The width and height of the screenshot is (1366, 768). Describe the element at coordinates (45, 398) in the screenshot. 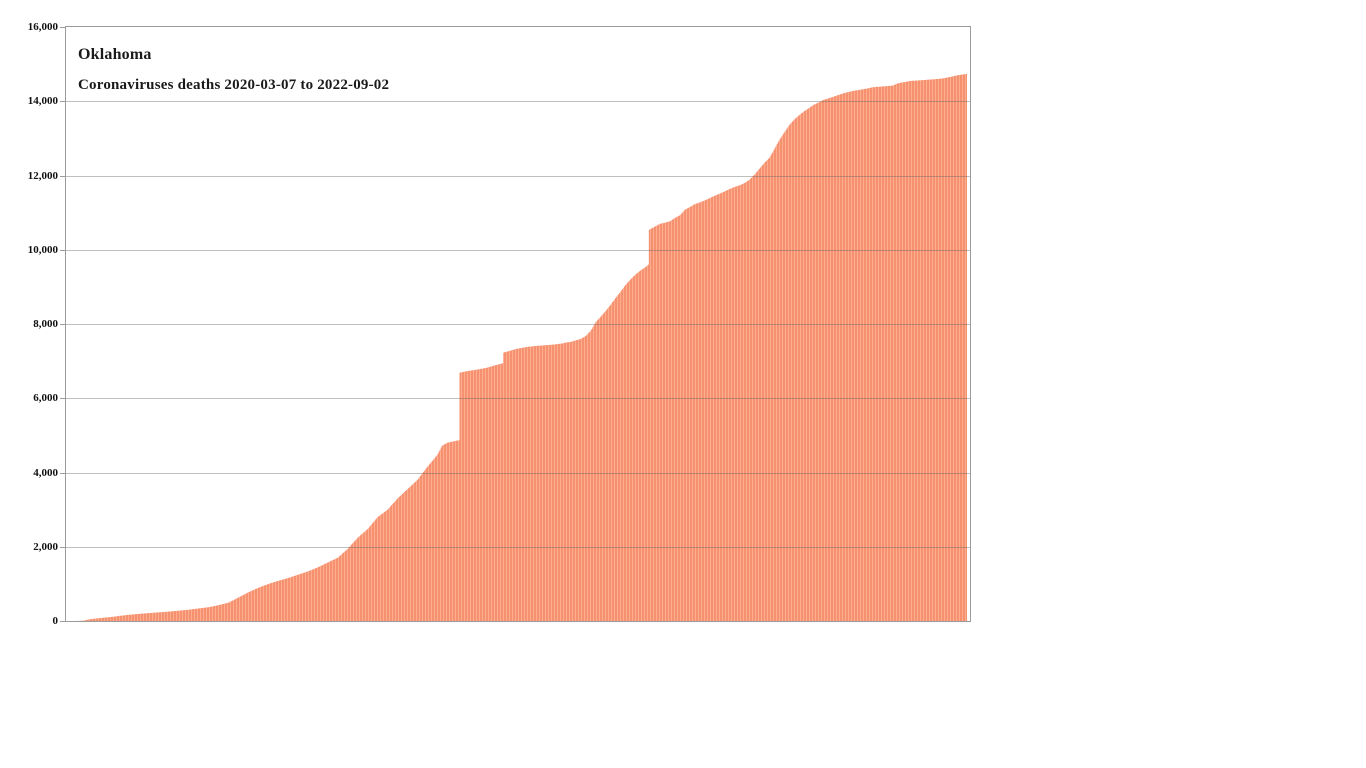

I see `y-axis-tick-label: 6,000` at that location.